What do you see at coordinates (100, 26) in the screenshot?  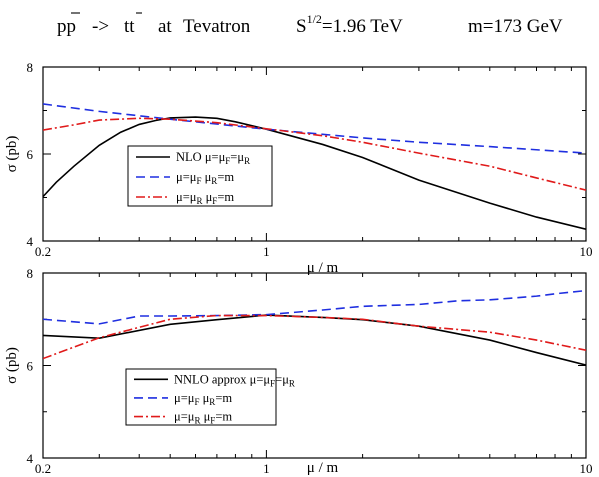 I see `title-arrow: ->` at bounding box center [100, 26].